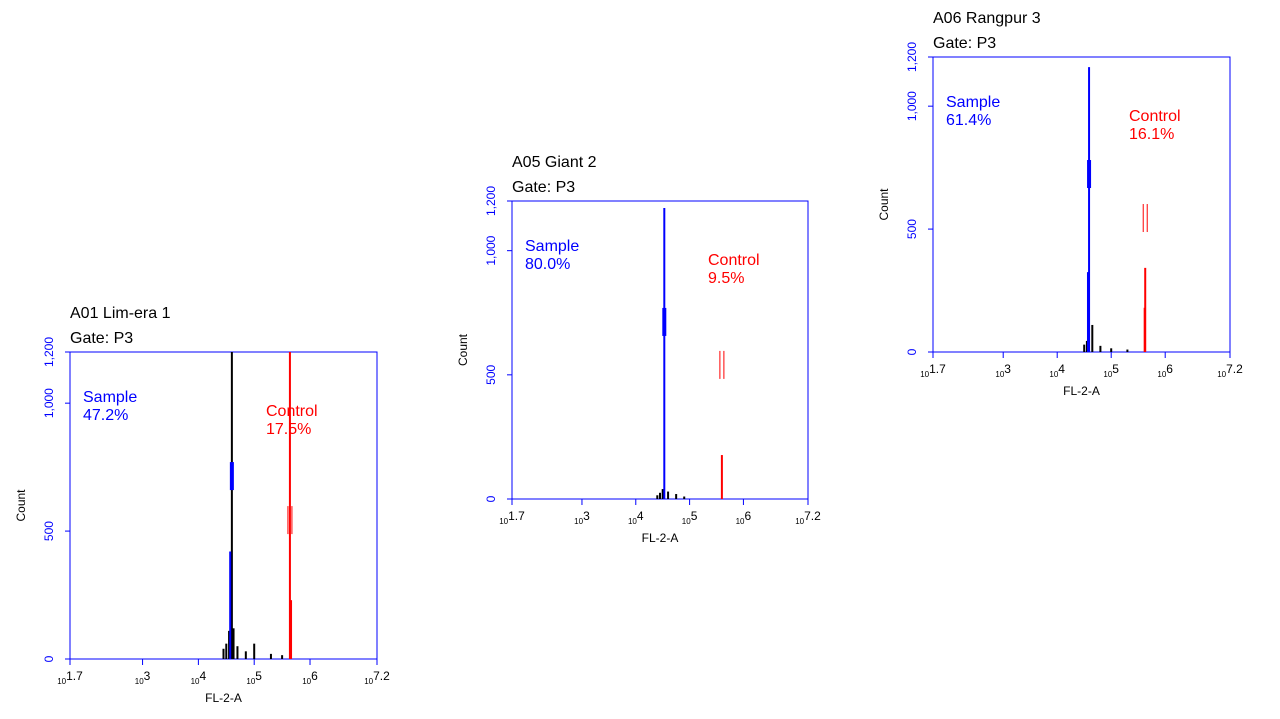 The image size is (1280, 719). I want to click on chart-title: A05 Giant 2, so click(554, 162).